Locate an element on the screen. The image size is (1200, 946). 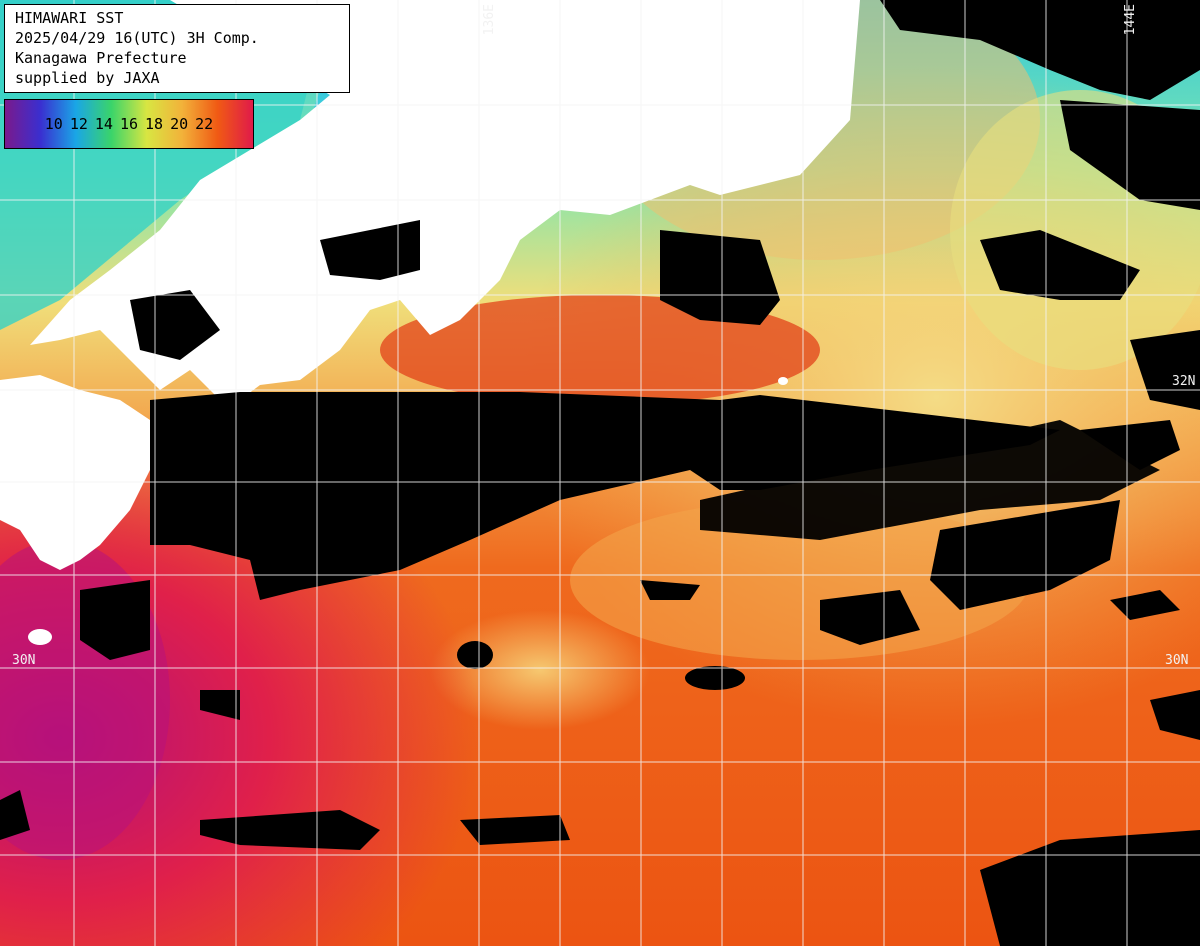
info-prefecture: Kanagawa Prefecture is located at coordinates (101, 58).